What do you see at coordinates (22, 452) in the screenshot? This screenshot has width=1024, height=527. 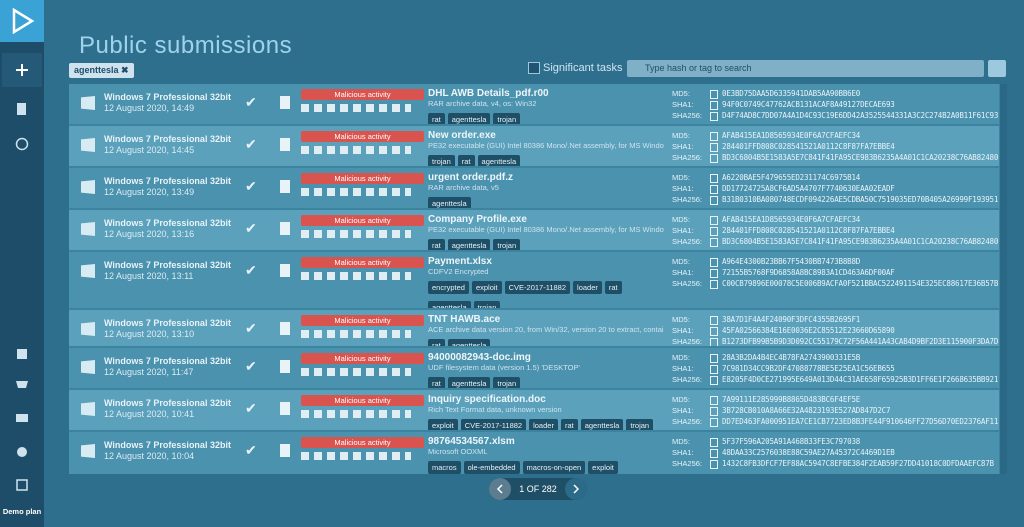 I see `help-icon` at bounding box center [22, 452].